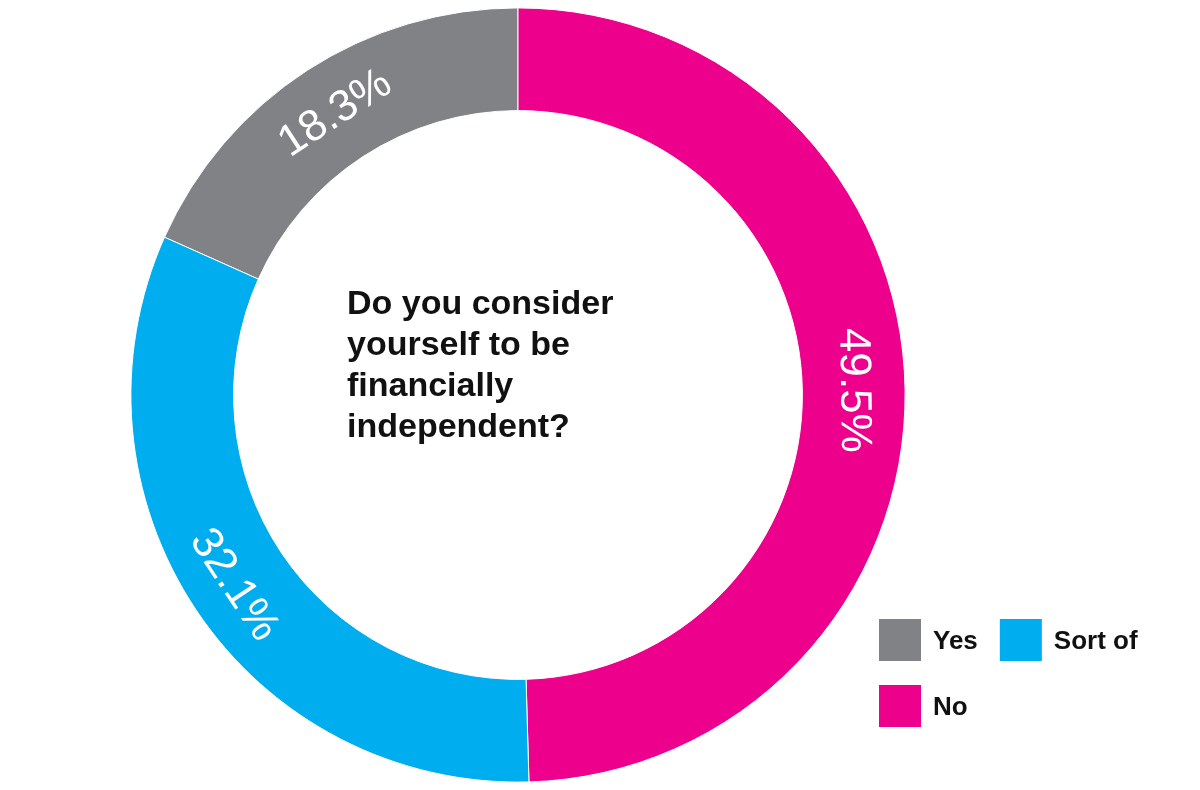 This screenshot has height=790, width=1200. I want to click on data-label: 49.5%, so click(857, 390).